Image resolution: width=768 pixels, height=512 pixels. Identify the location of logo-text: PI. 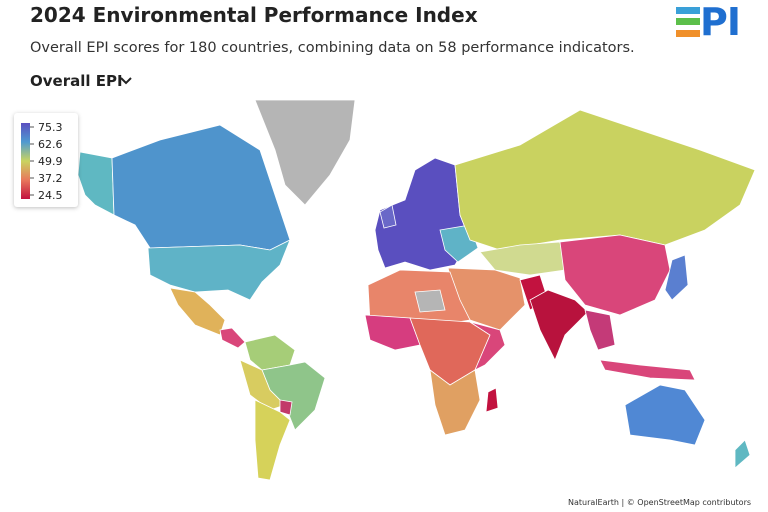
(720, 22).